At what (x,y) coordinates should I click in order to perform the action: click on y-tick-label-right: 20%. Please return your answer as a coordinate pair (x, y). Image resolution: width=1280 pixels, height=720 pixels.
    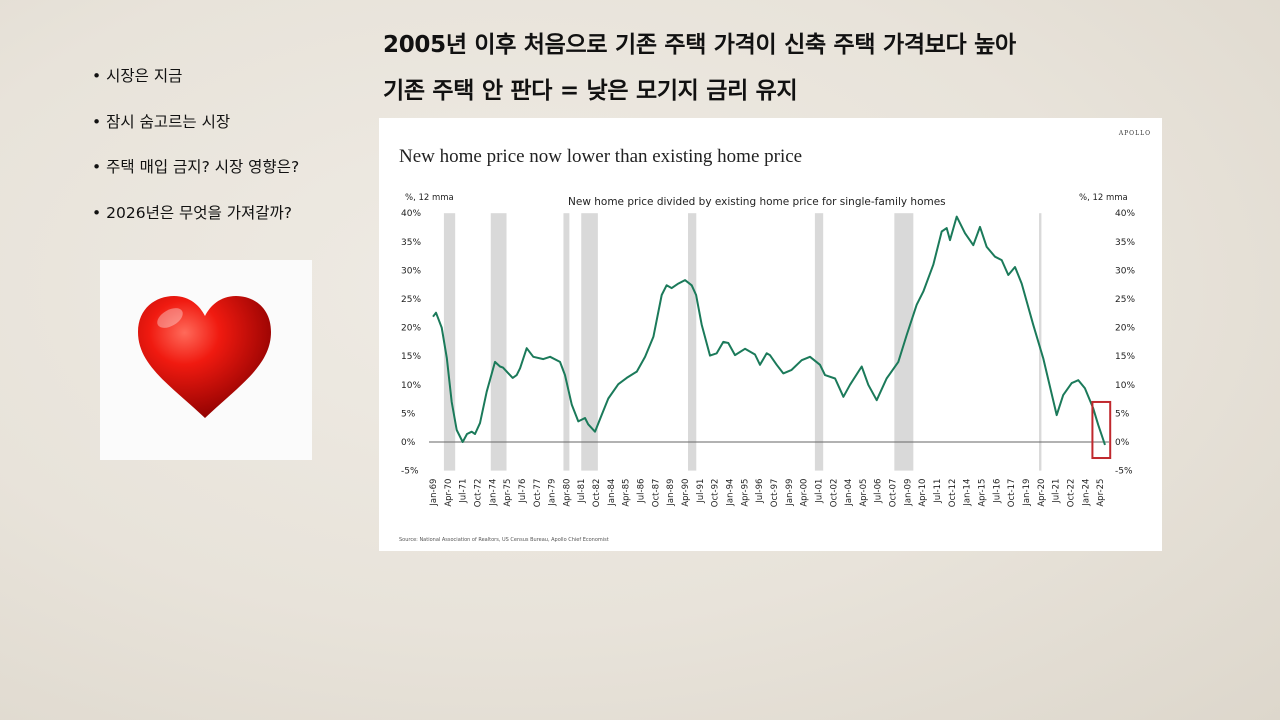
    Looking at the image, I should click on (1125, 329).